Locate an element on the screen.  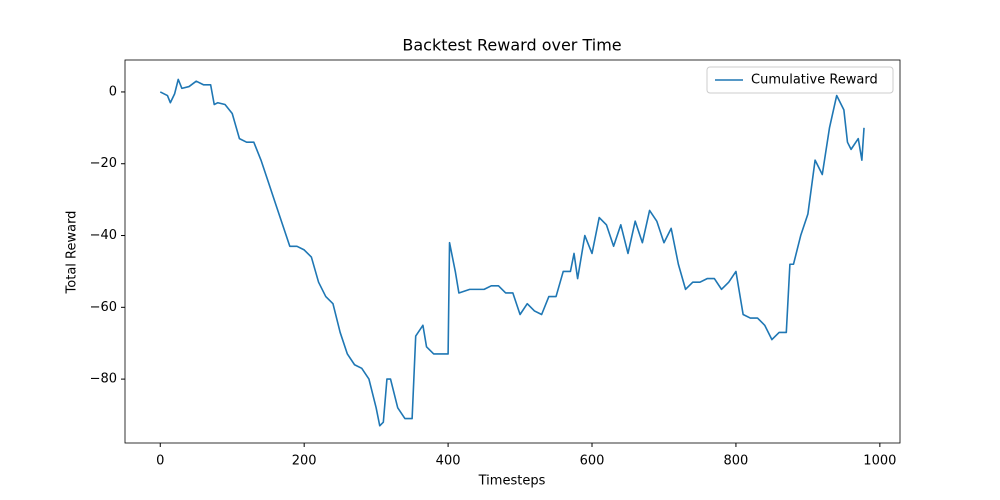
chart-title: Backtest Reward over Time is located at coordinates (511, 45).